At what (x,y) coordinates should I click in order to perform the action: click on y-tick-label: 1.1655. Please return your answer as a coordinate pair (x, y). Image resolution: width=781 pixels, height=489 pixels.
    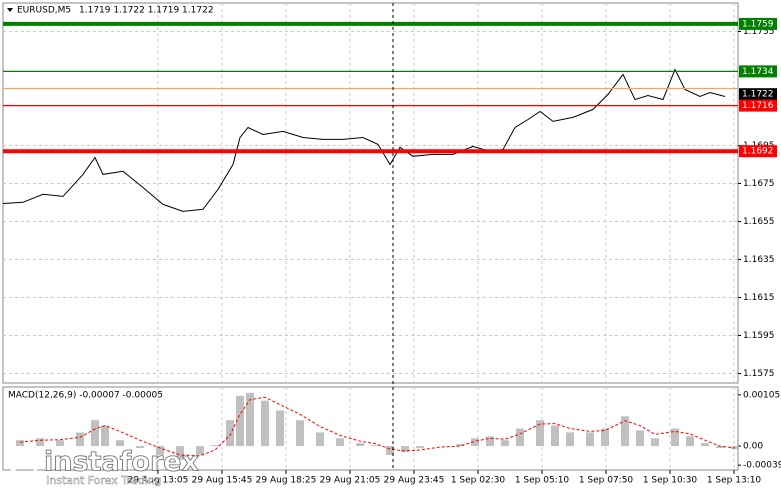
    Looking at the image, I should click on (759, 222).